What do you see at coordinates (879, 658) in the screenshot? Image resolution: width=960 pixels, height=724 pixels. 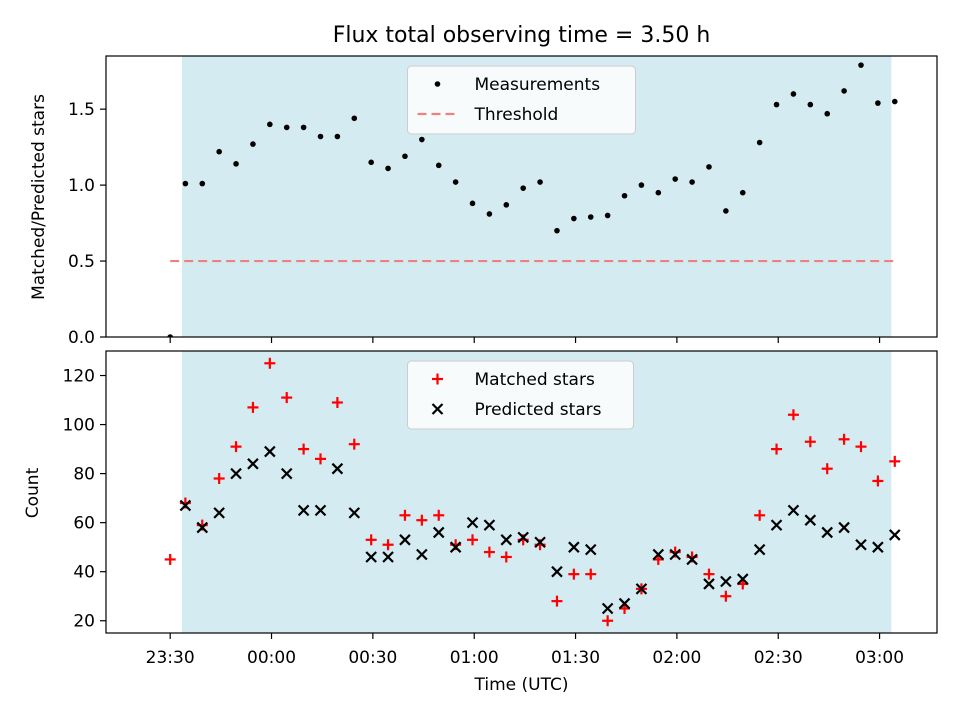 I see `x-tick-label: 03:00` at bounding box center [879, 658].